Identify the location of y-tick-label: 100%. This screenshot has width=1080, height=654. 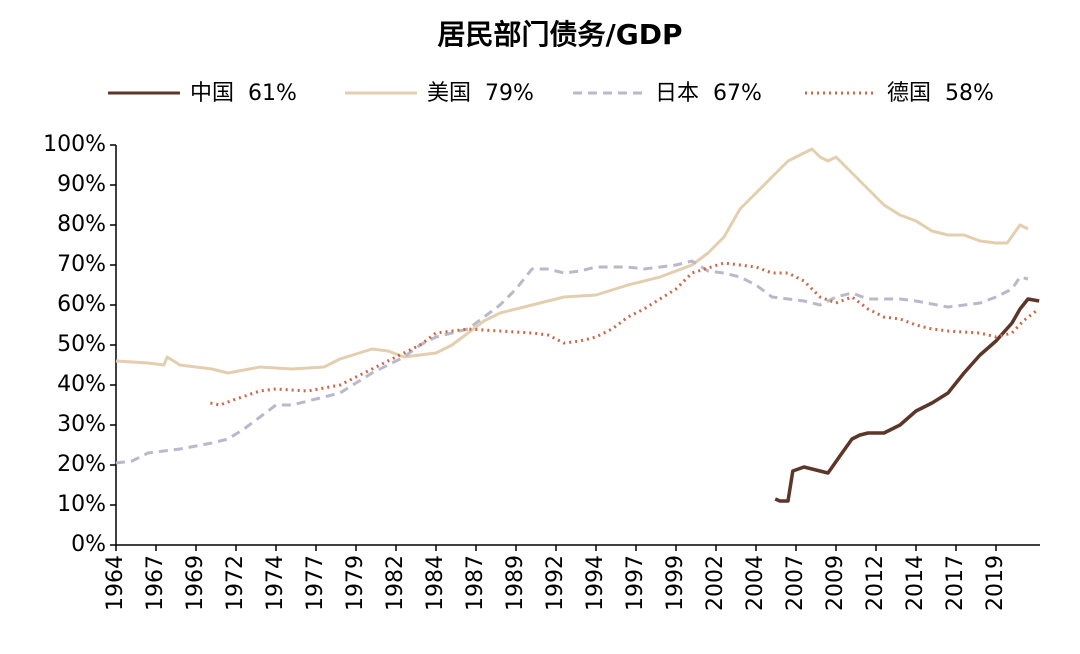
(74, 144).